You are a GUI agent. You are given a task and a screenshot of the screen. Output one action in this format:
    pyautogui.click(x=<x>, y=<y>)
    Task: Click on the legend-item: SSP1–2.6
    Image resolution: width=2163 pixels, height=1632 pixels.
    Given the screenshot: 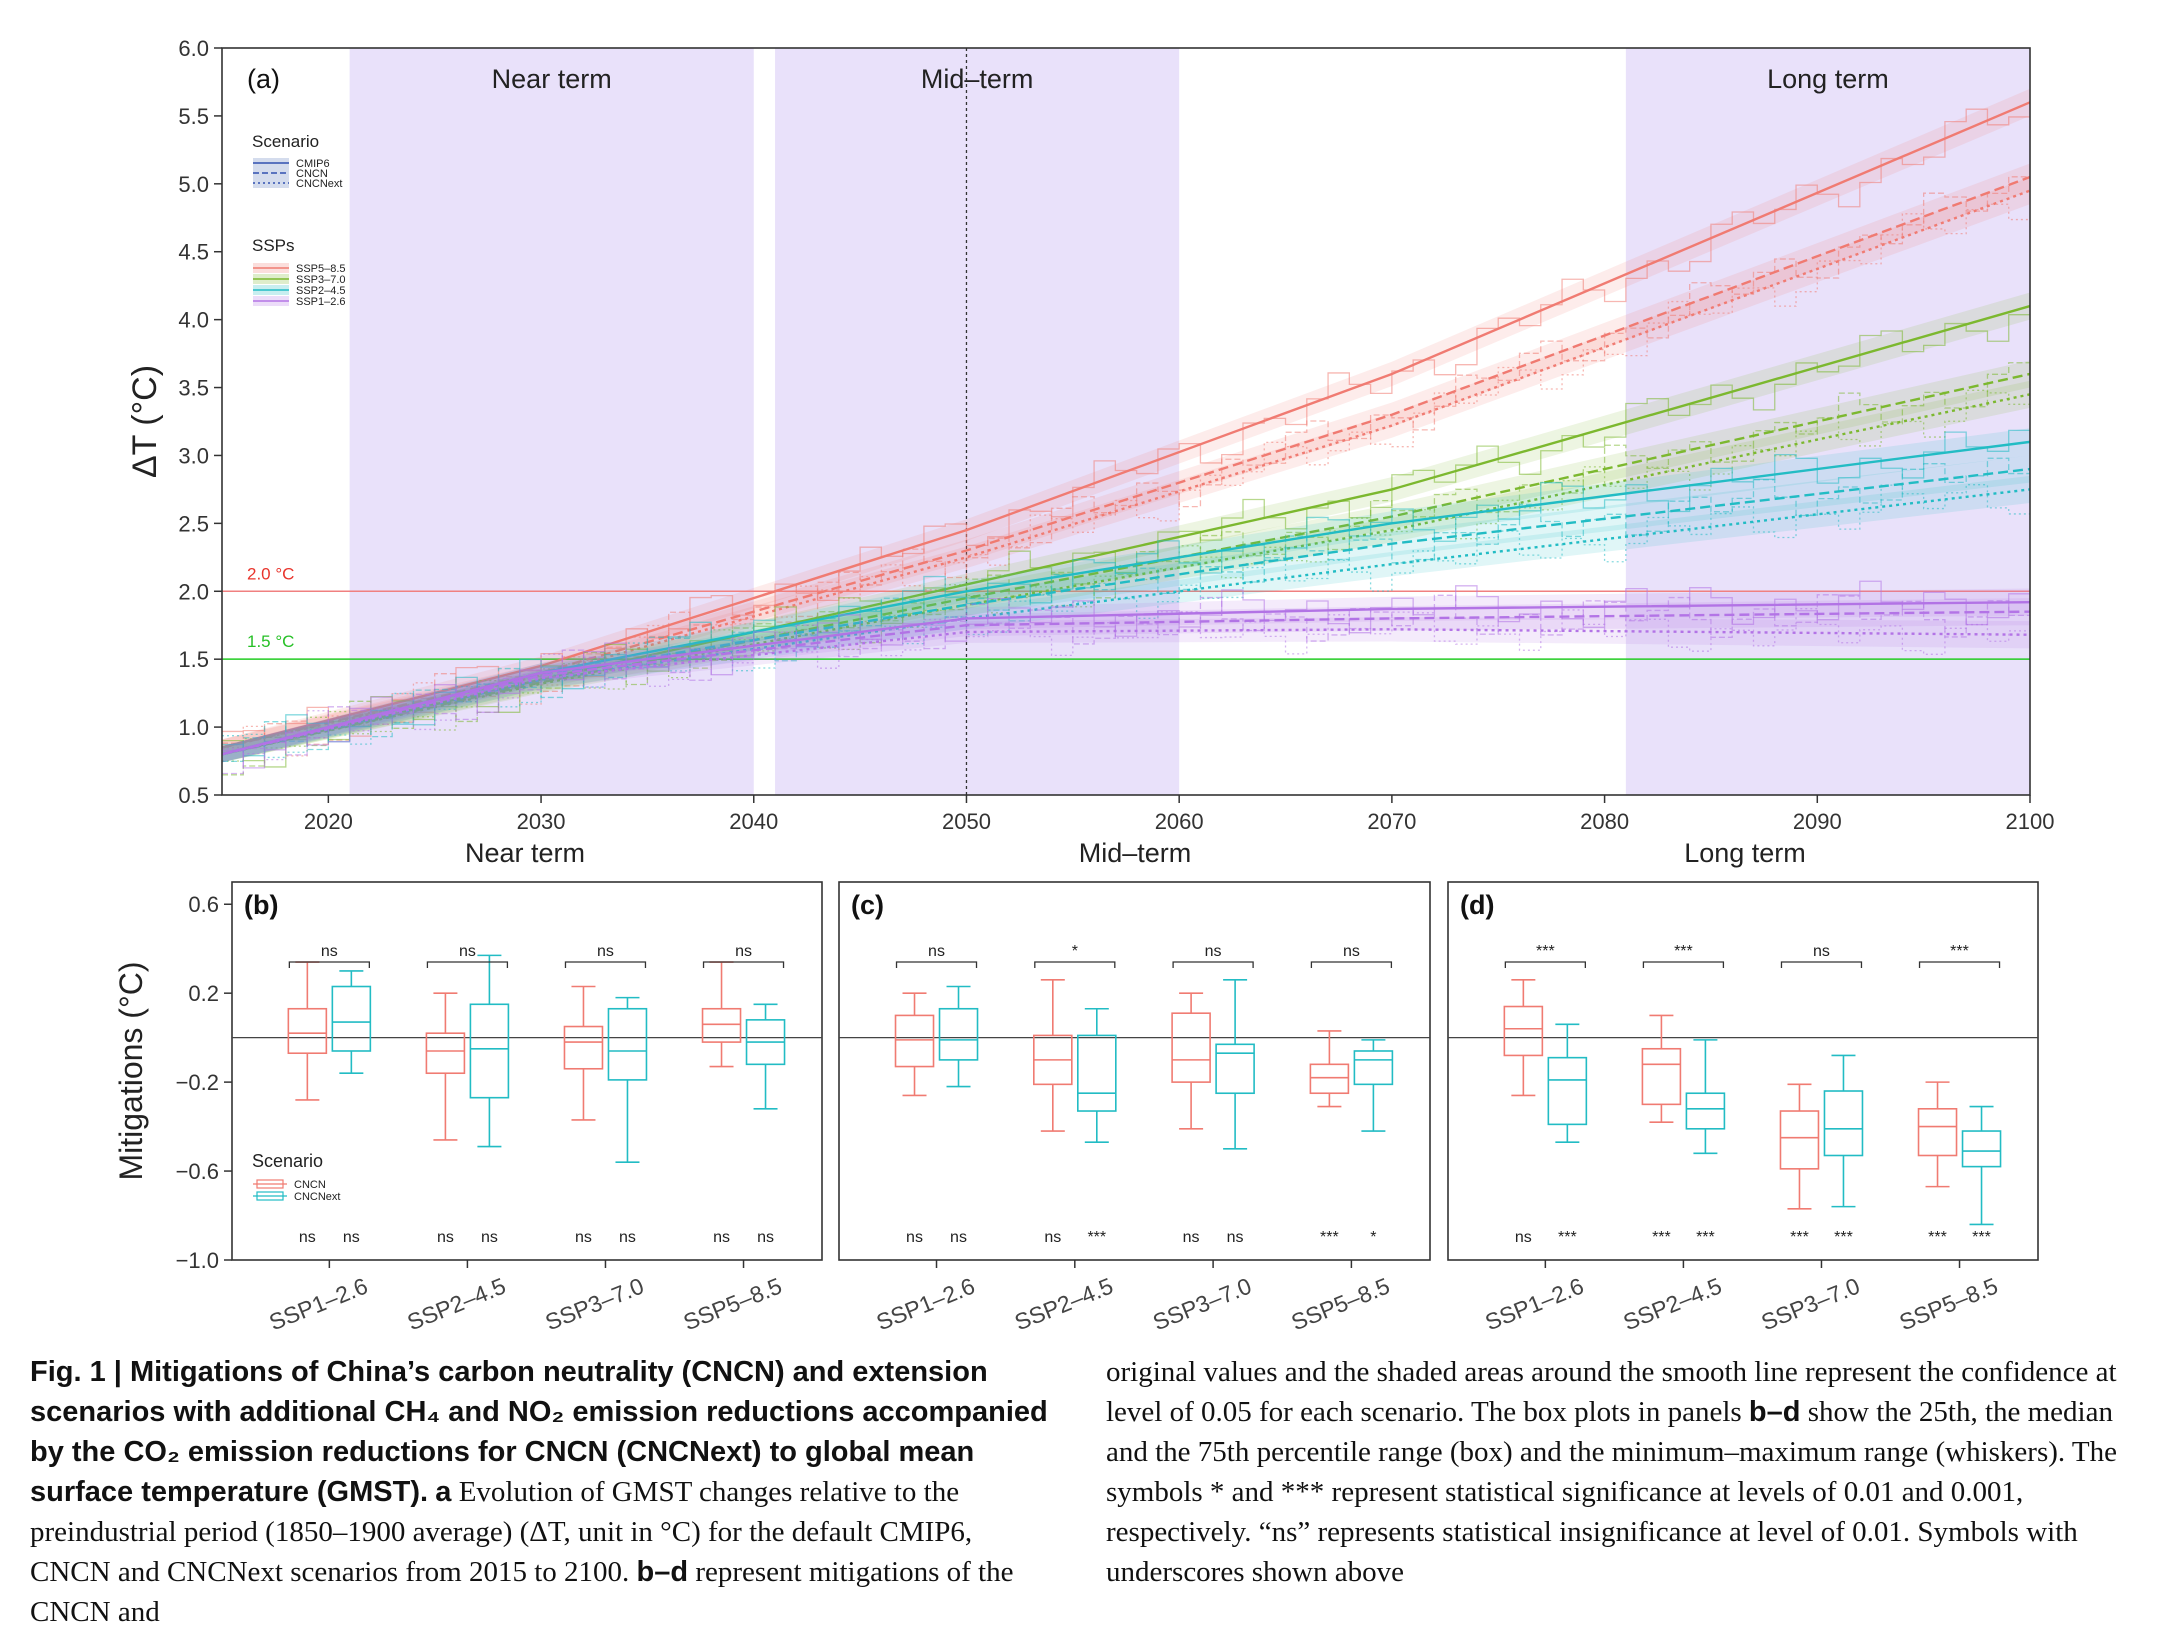 What is the action you would take?
    pyautogui.click(x=321, y=302)
    